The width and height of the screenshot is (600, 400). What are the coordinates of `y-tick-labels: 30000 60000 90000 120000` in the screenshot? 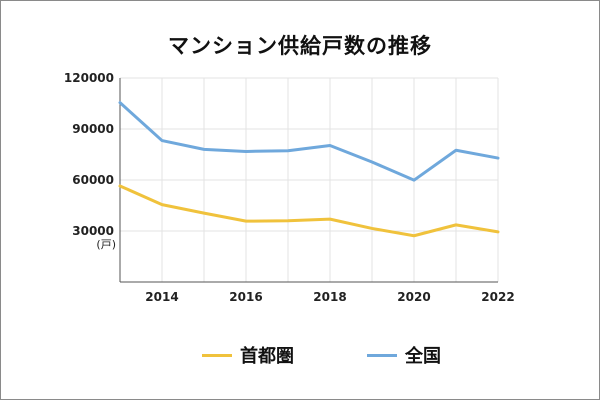 It's located at (89, 154).